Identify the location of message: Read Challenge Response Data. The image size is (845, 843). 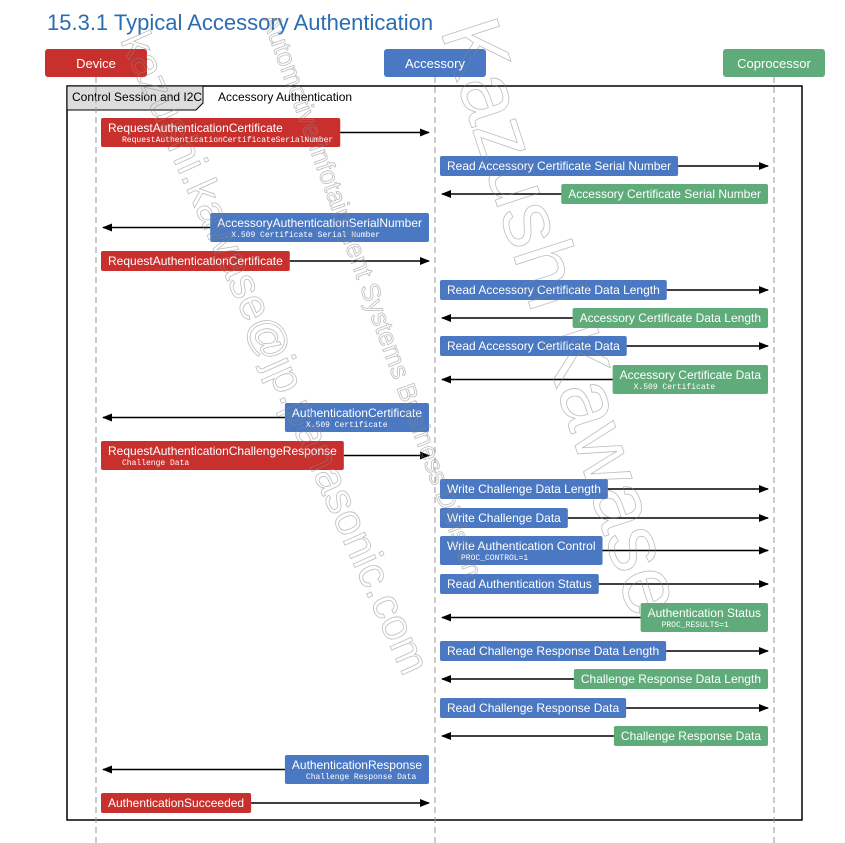
(604, 708).